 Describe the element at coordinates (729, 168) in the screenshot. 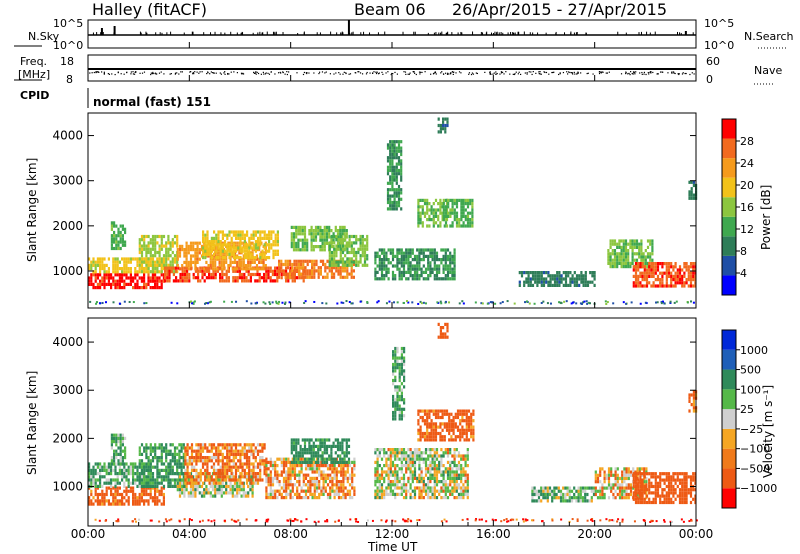

I see `colorbar-segment` at that location.